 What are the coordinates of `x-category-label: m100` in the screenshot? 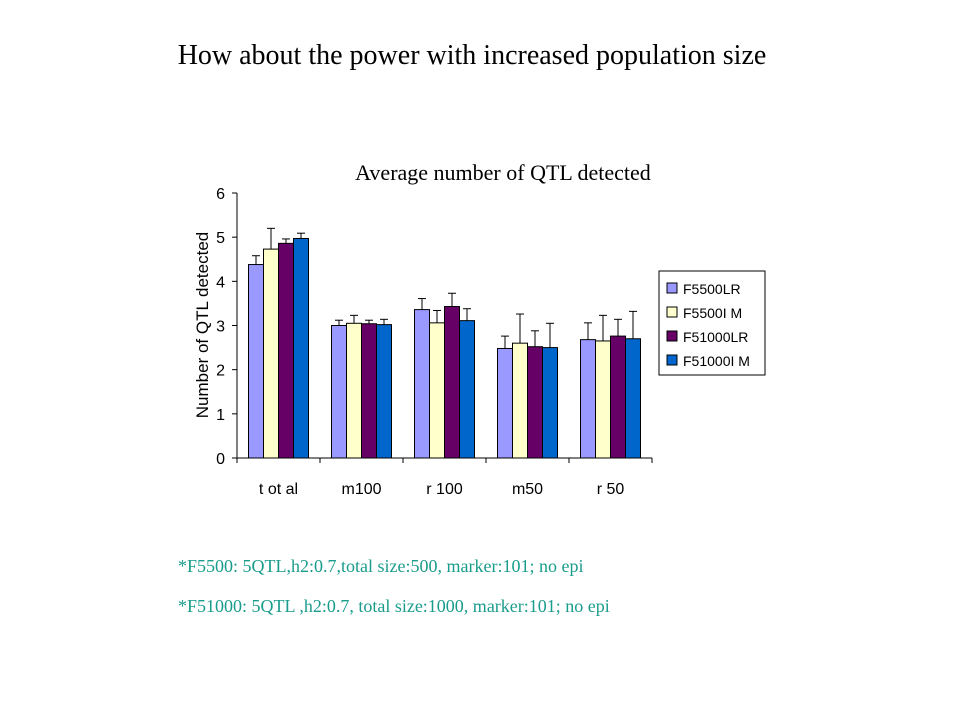 It's located at (361, 489).